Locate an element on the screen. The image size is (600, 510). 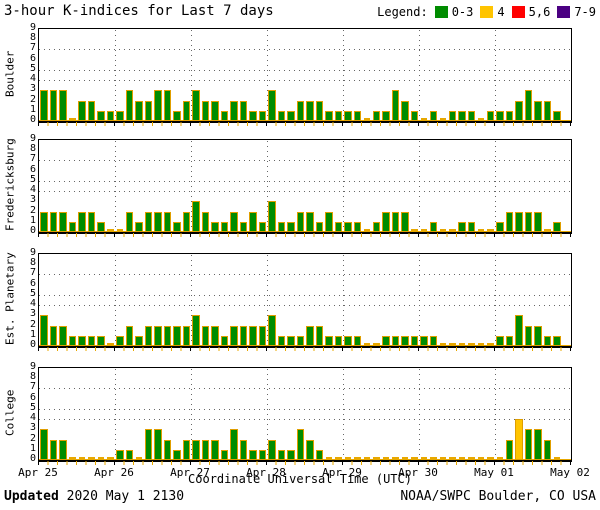
legend-item-label: 0-3 is located at coordinates (462, 12).